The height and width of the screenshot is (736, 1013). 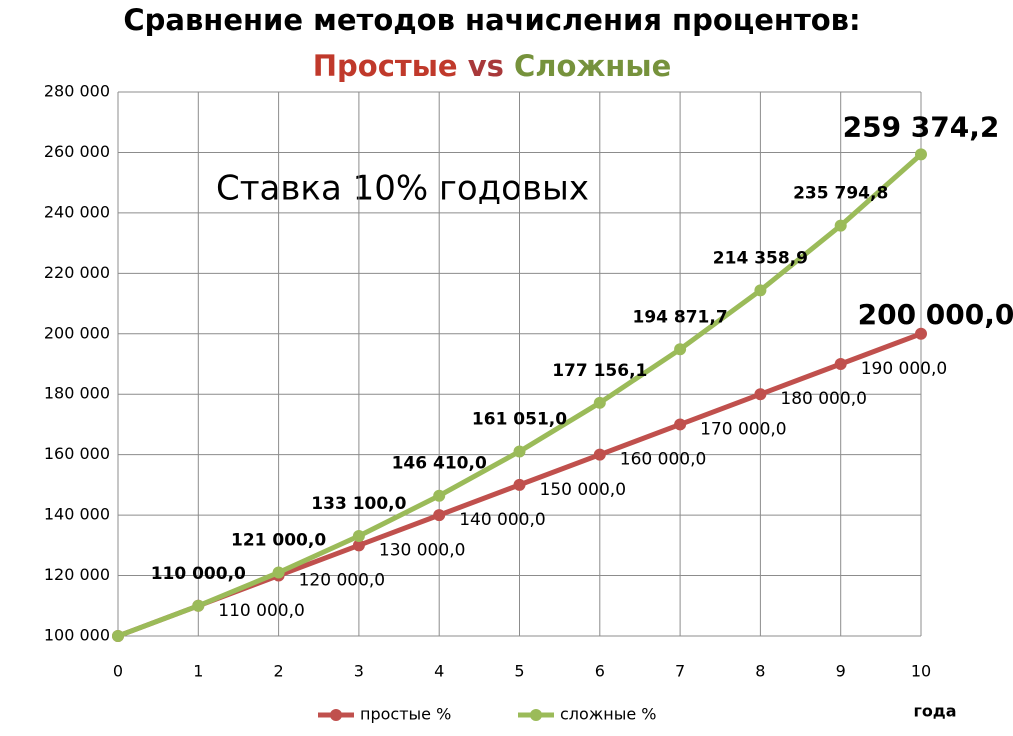 I want to click on x-tick-label: 9, so click(x=841, y=671).